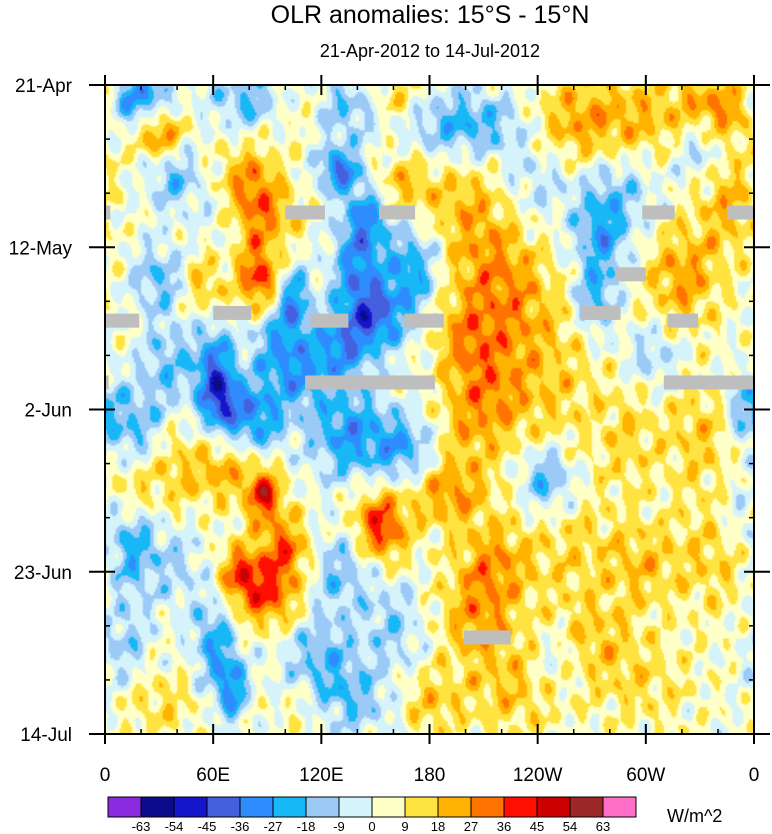  What do you see at coordinates (504, 826) in the screenshot?
I see `colorbar-level-label: 36` at bounding box center [504, 826].